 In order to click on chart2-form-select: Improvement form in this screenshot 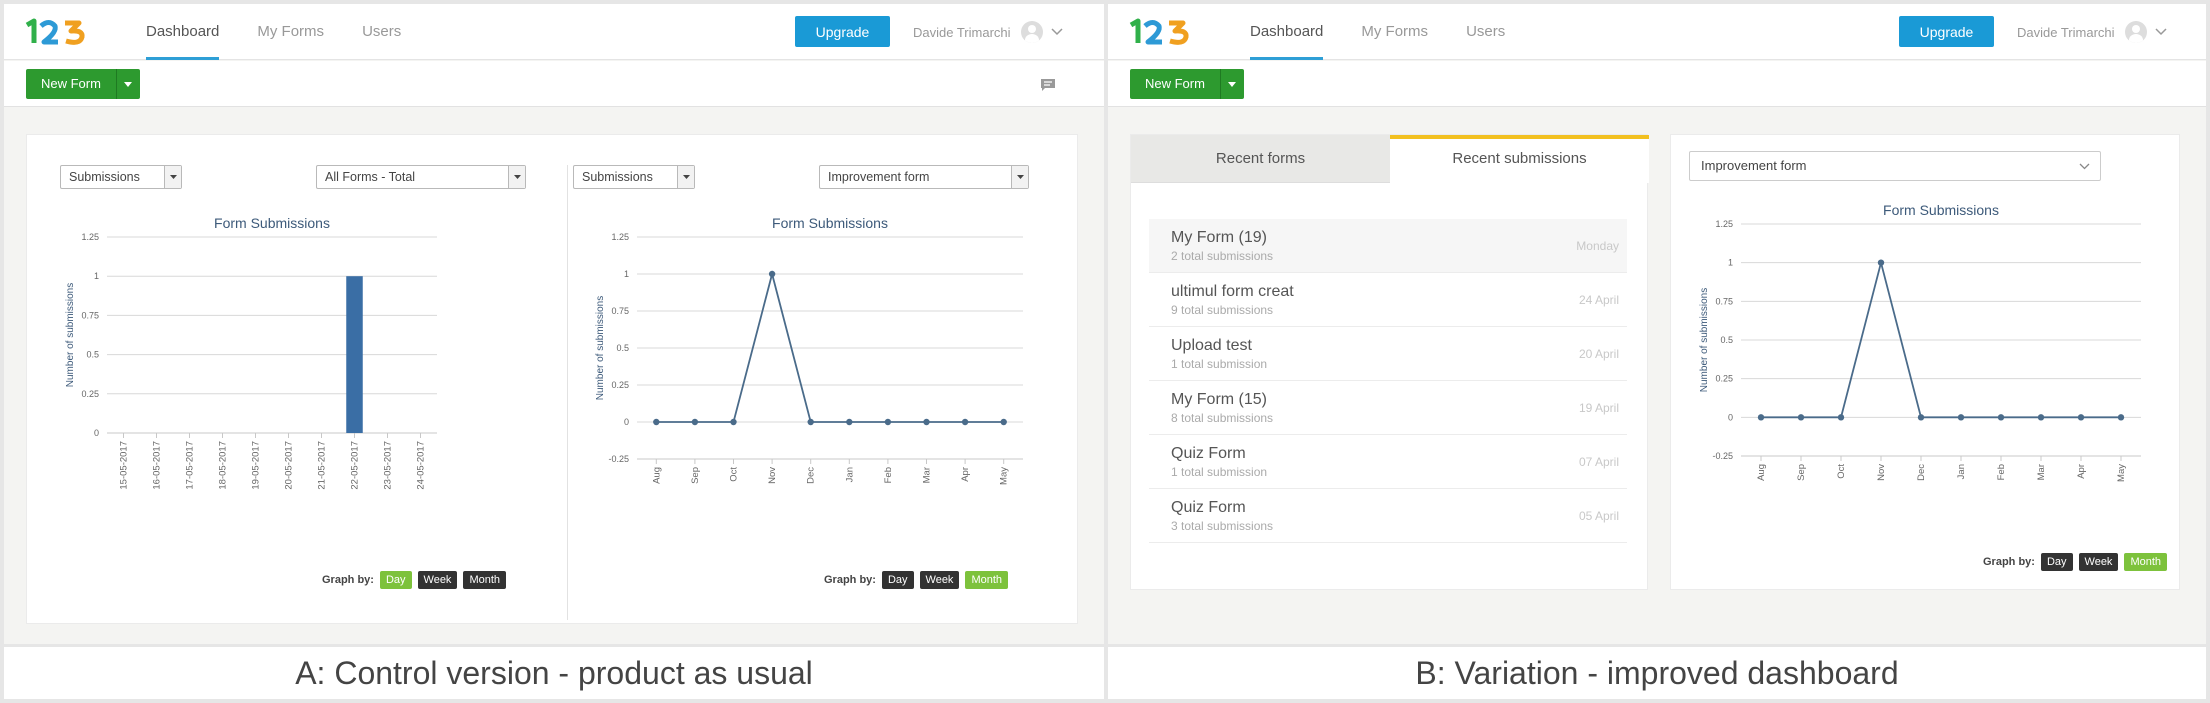, I will do `click(924, 177)`.